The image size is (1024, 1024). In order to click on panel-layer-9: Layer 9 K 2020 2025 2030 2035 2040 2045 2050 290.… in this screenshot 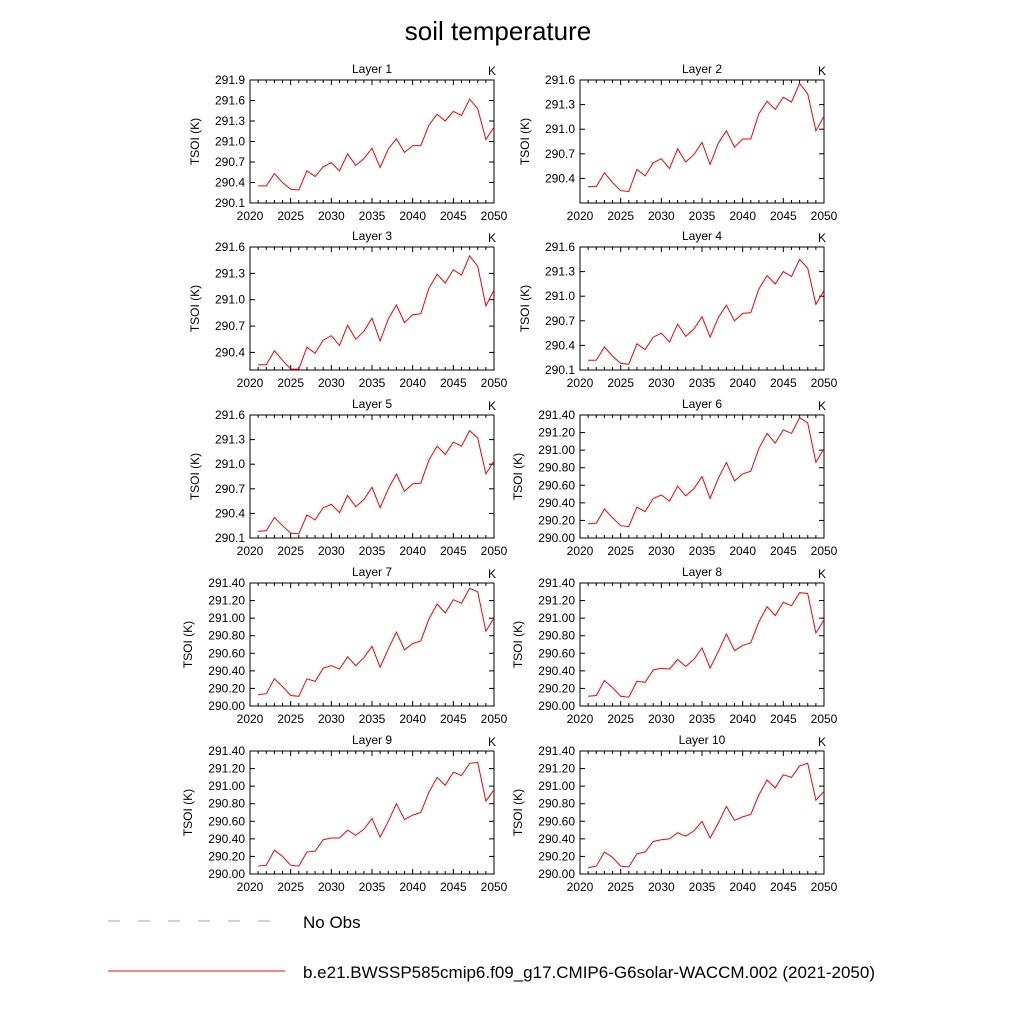, I will do `click(344, 813)`.